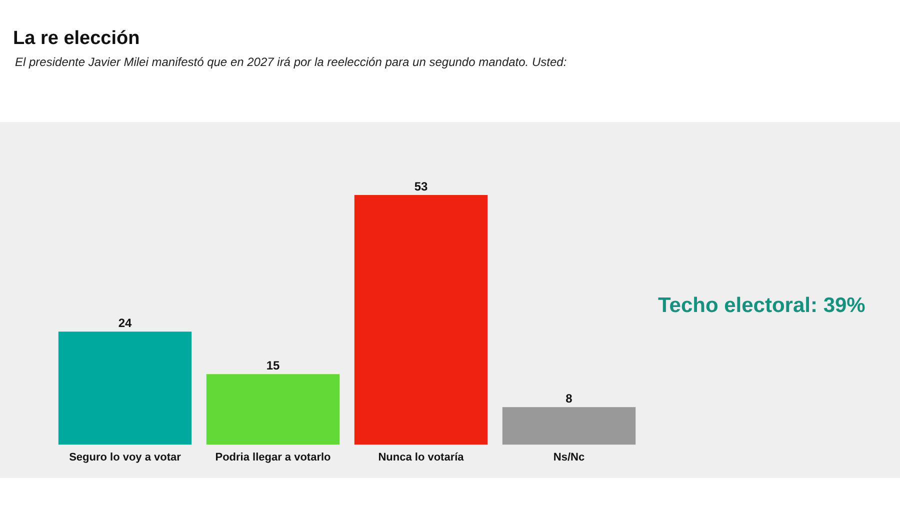 The width and height of the screenshot is (900, 505). Describe the element at coordinates (291, 62) in the screenshot. I see `chart-subtitle: El presidente Javier Milei manifestó que en 2027 irá por la reelección para un segundo mandato. Usted:` at that location.